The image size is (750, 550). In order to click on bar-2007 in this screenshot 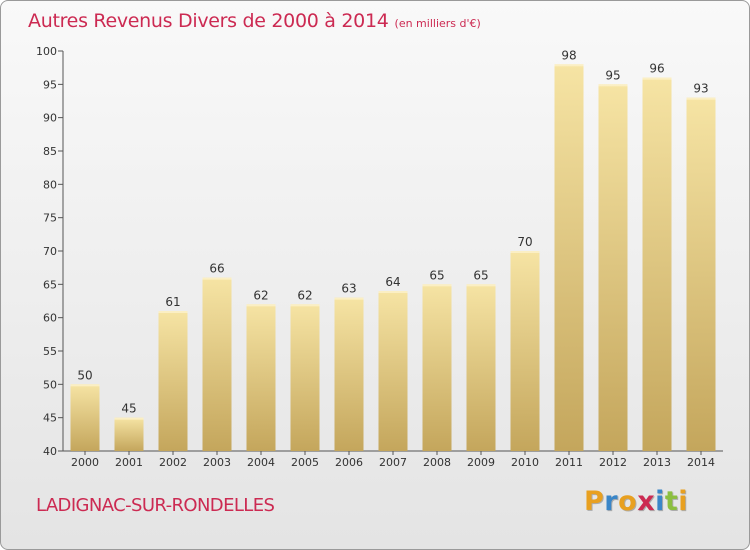, I will do `click(393, 371)`.